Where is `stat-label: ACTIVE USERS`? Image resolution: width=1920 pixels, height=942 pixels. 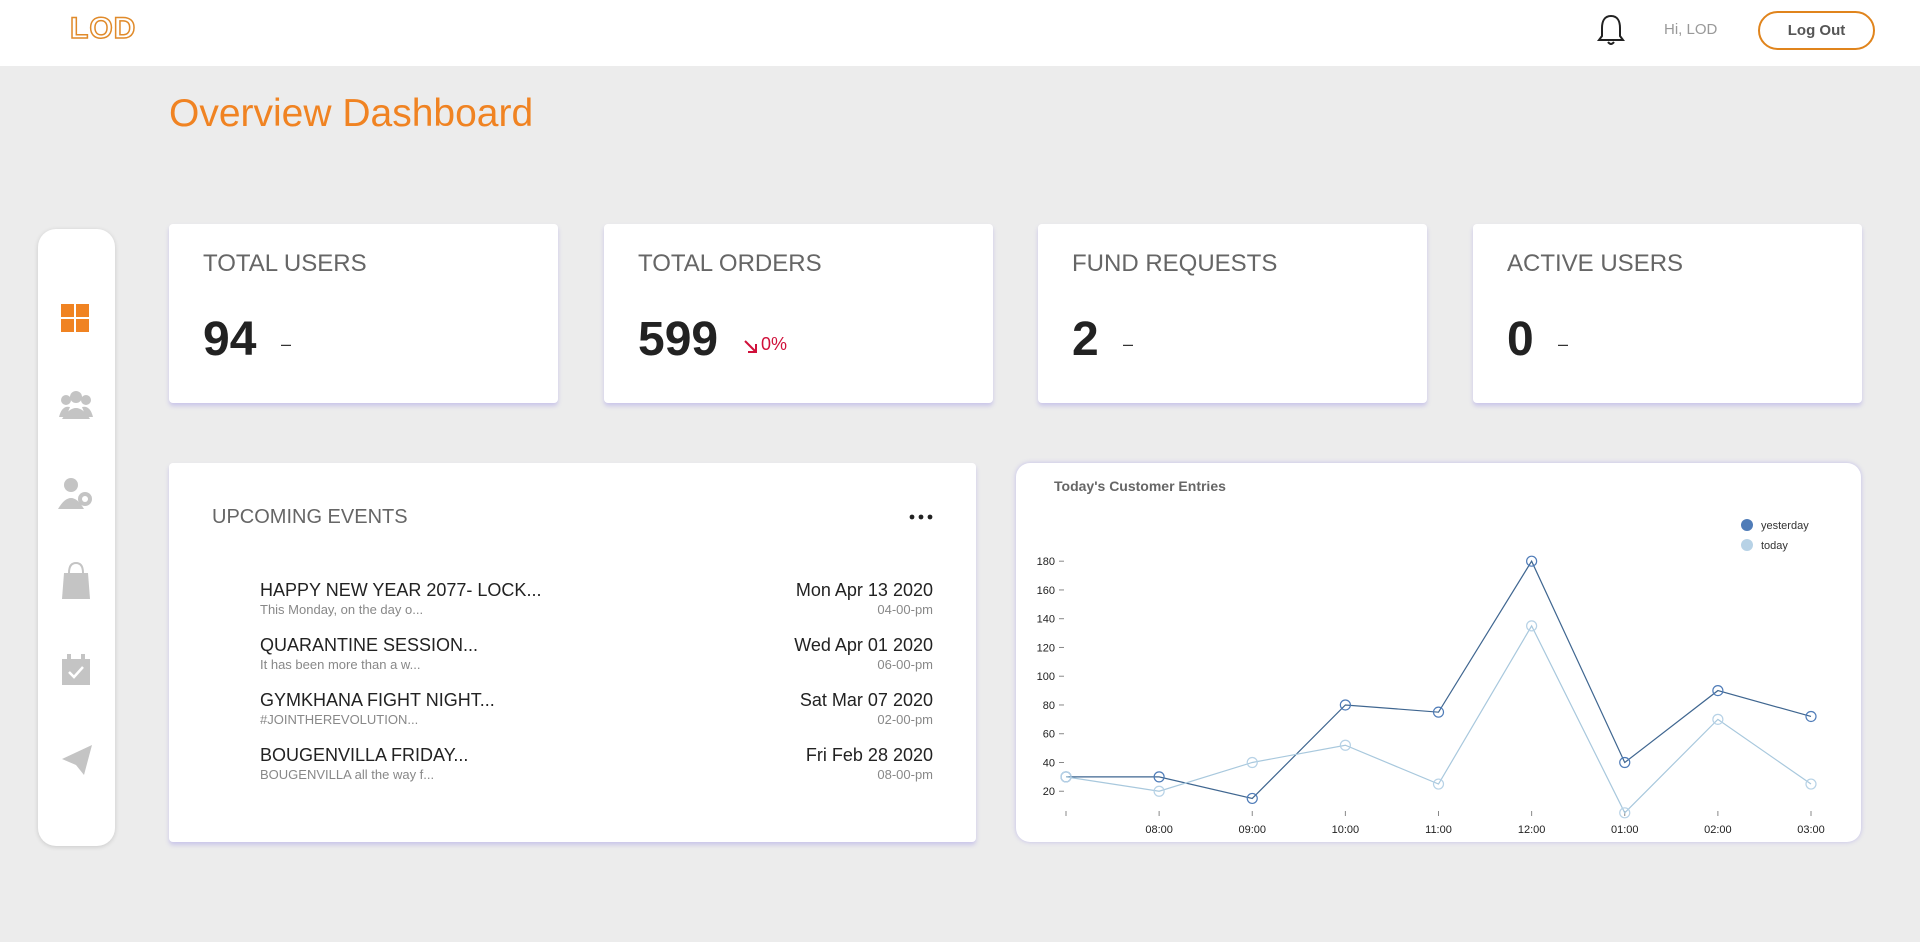 stat-label: ACTIVE USERS is located at coordinates (1595, 263).